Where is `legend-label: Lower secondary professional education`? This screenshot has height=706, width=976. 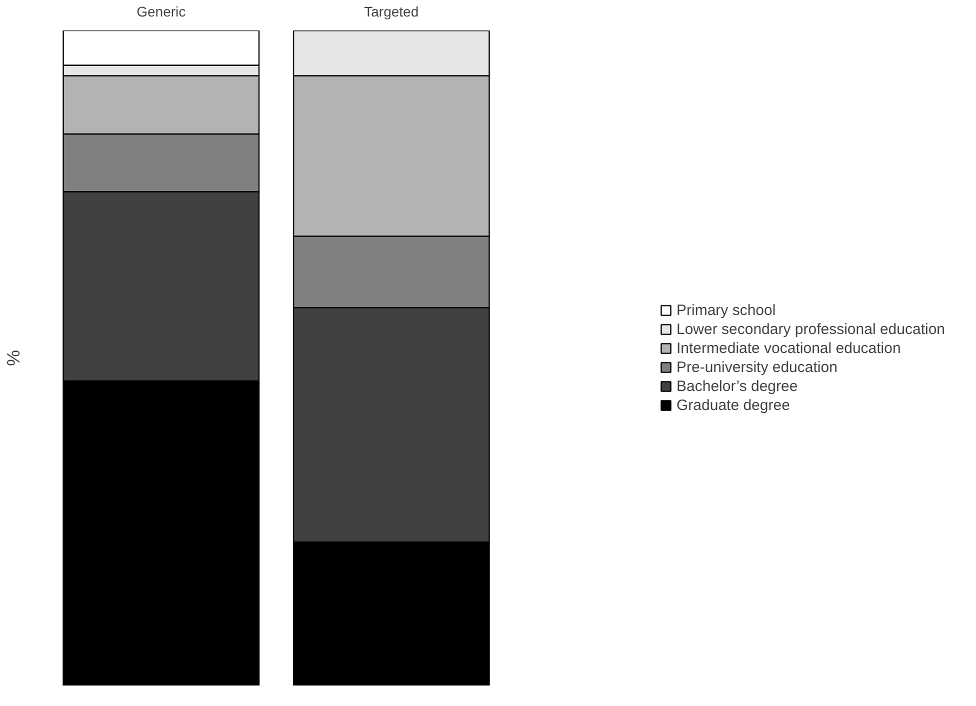 legend-label: Lower secondary professional education is located at coordinates (810, 329).